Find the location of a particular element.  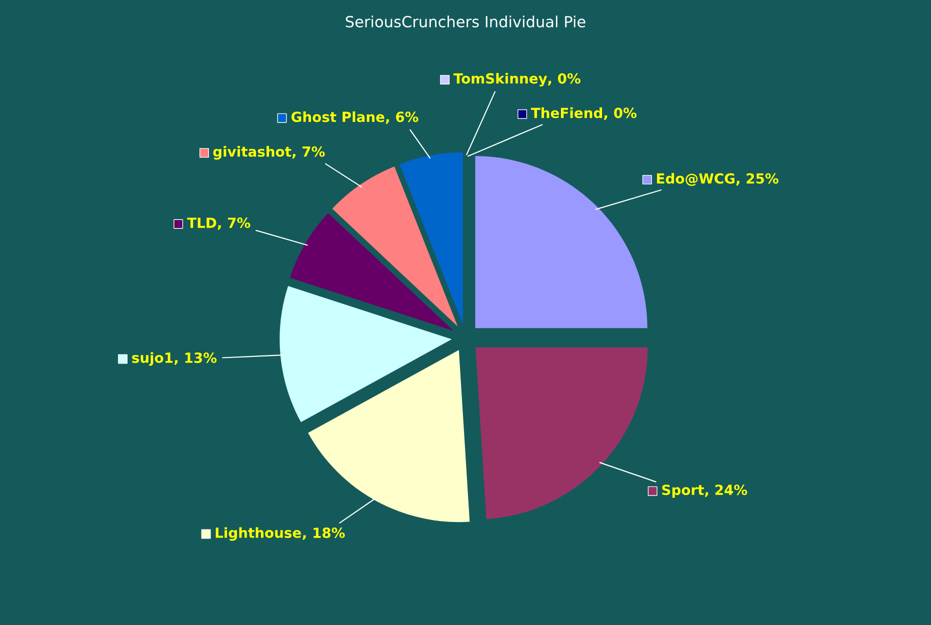

legend-label: givitashot is located at coordinates (252, 153).